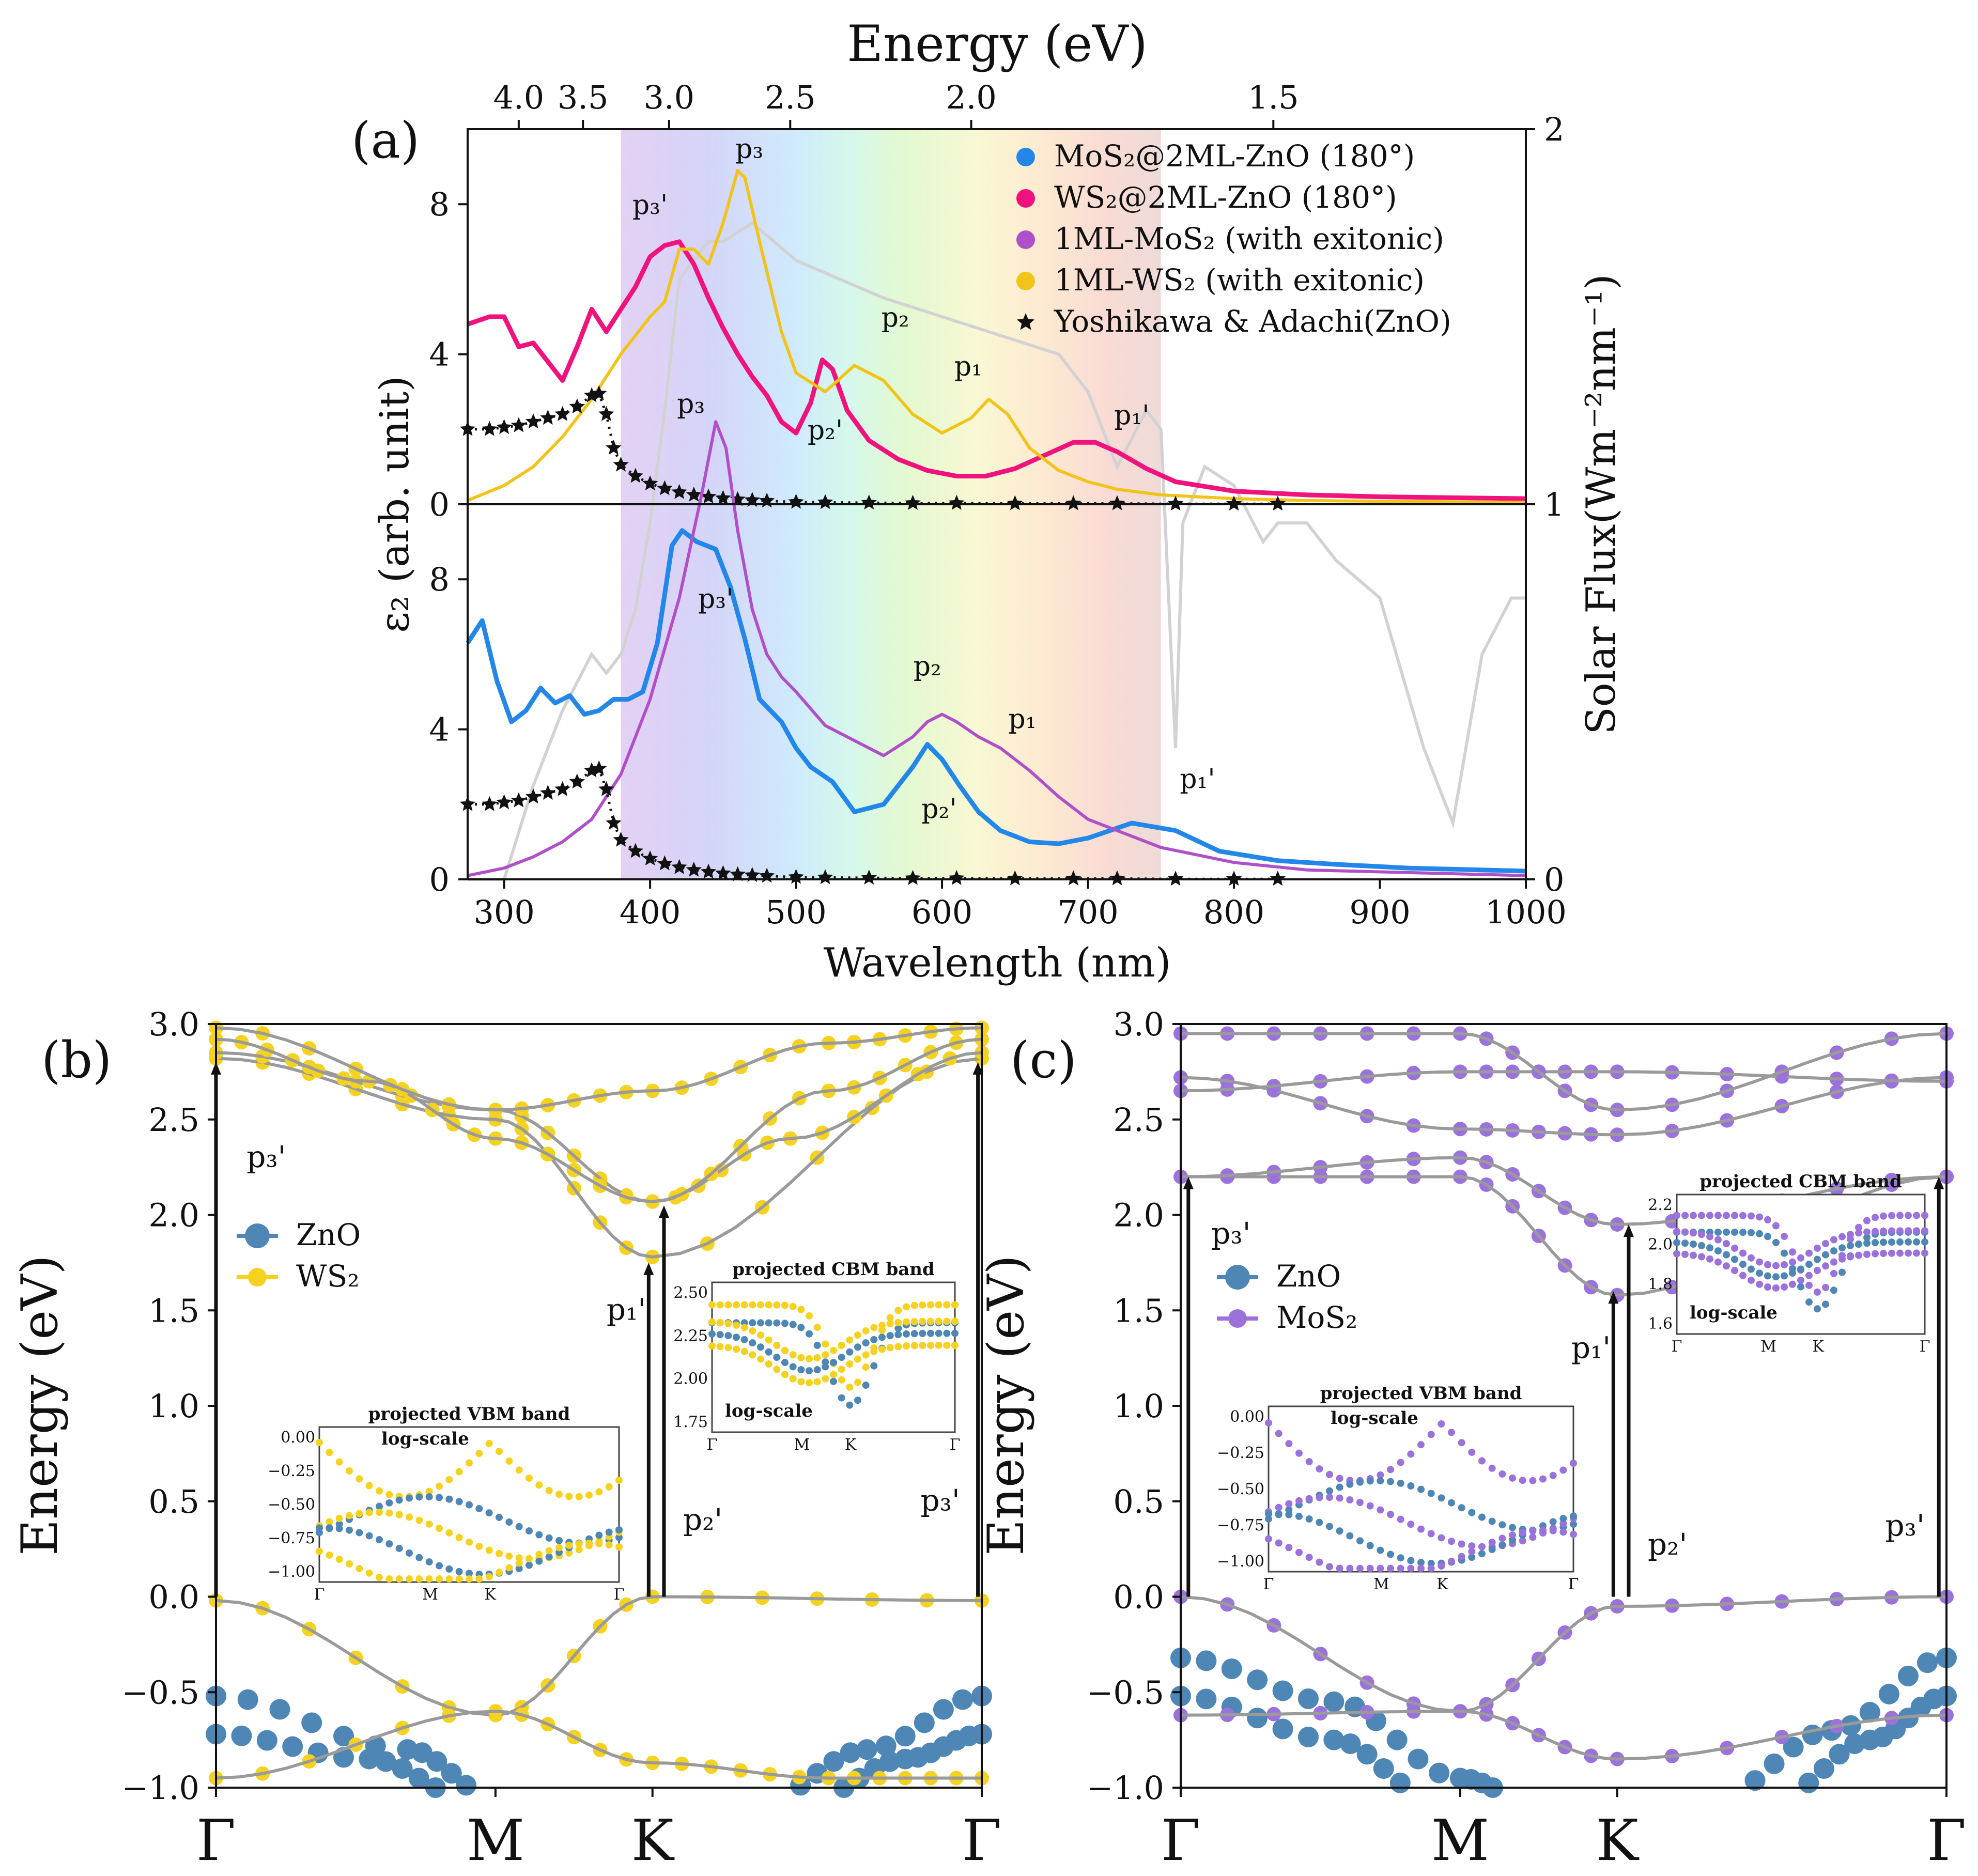  I want to click on peak-label: p₁', so click(1198, 779).